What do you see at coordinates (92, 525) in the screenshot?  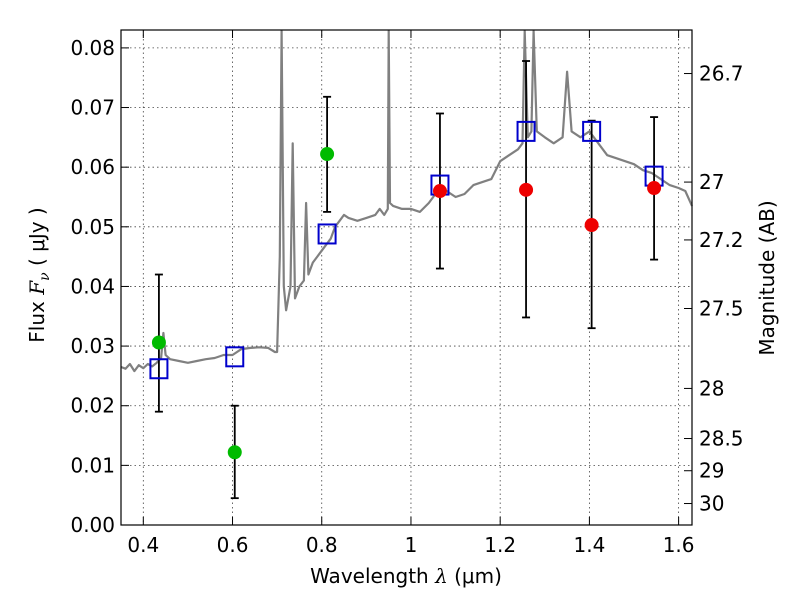 I see `y-tick-label: 0.00` at bounding box center [92, 525].